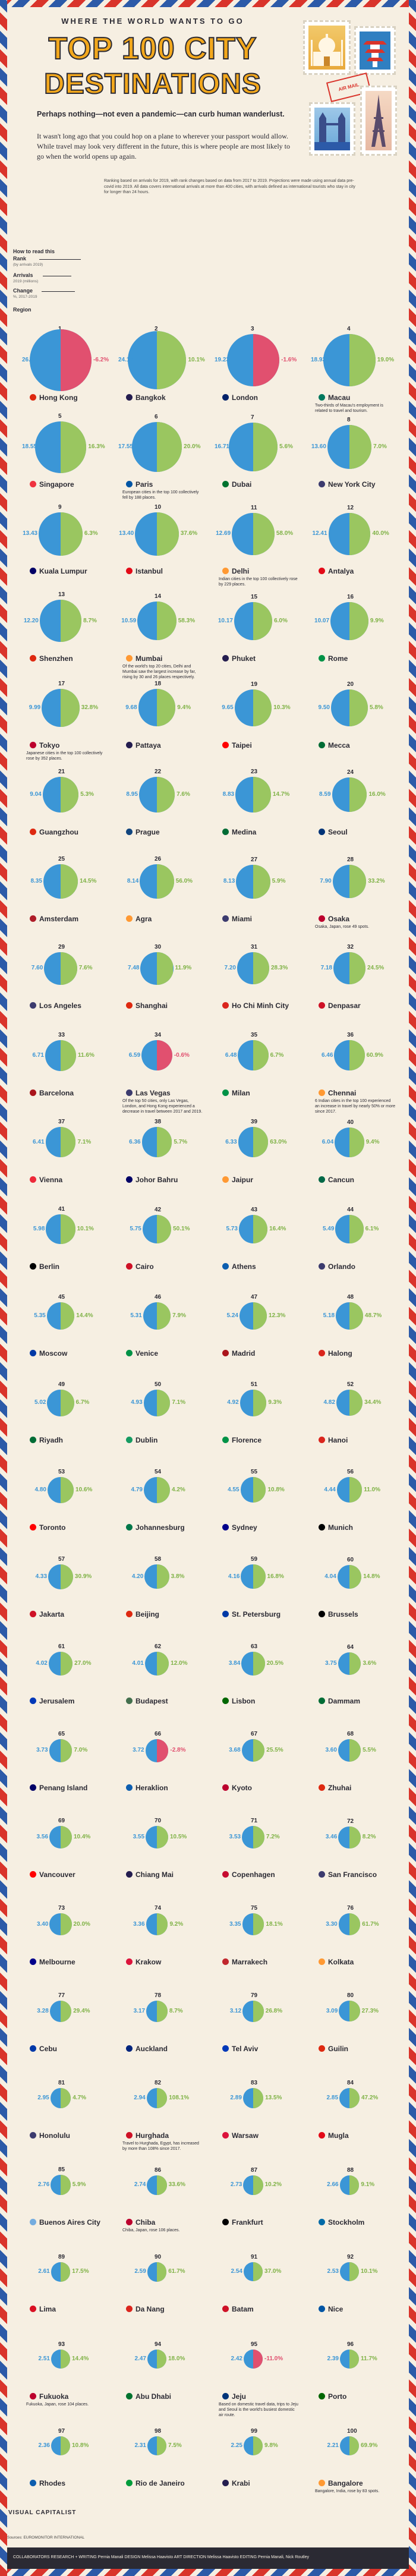  What do you see at coordinates (61, 946) in the screenshot?
I see `city-rank: 29` at bounding box center [61, 946].